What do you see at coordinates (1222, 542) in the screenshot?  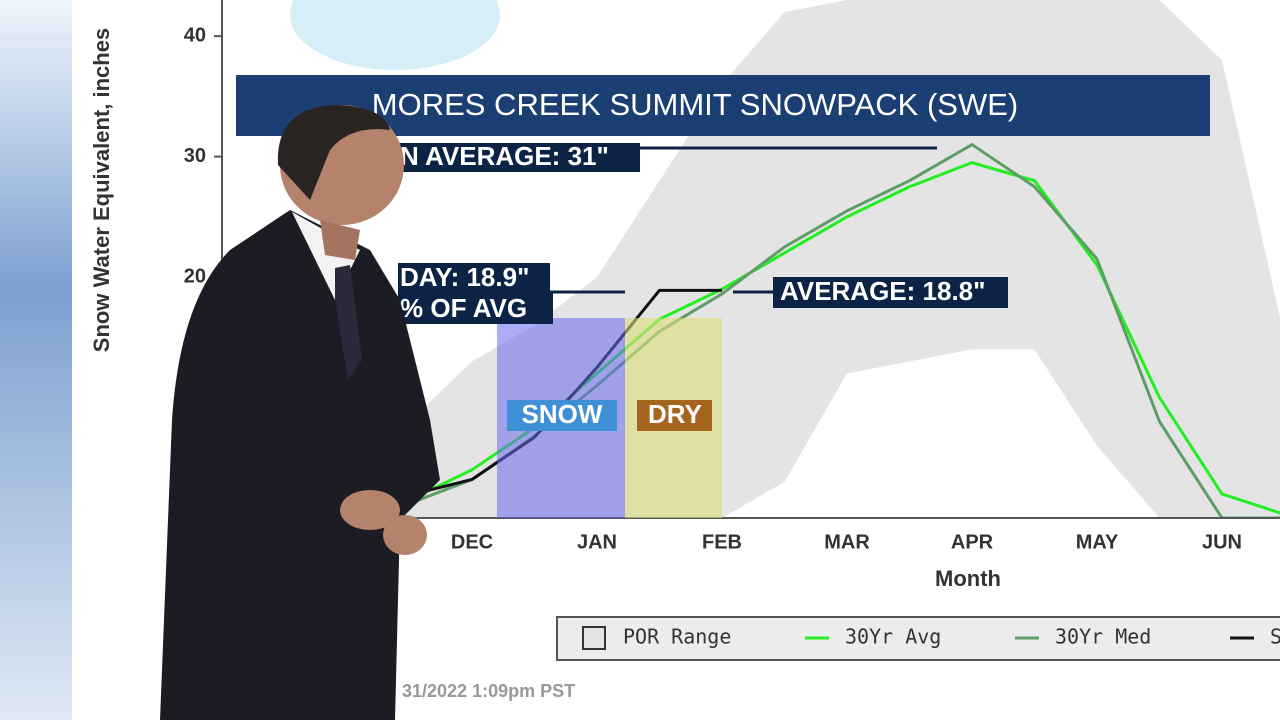 I see `x-tick-label: JUN` at bounding box center [1222, 542].